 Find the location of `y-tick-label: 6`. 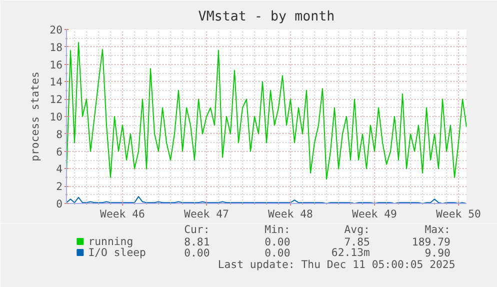

y-tick-label: 6 is located at coordinates (59, 151).